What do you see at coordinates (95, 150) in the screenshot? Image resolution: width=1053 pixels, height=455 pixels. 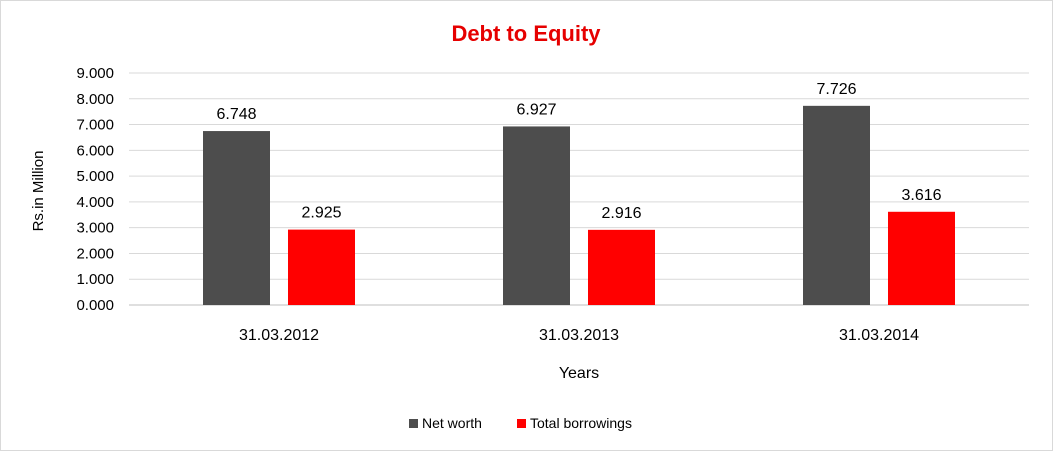 I see `y-tick-label: 6.000` at bounding box center [95, 150].